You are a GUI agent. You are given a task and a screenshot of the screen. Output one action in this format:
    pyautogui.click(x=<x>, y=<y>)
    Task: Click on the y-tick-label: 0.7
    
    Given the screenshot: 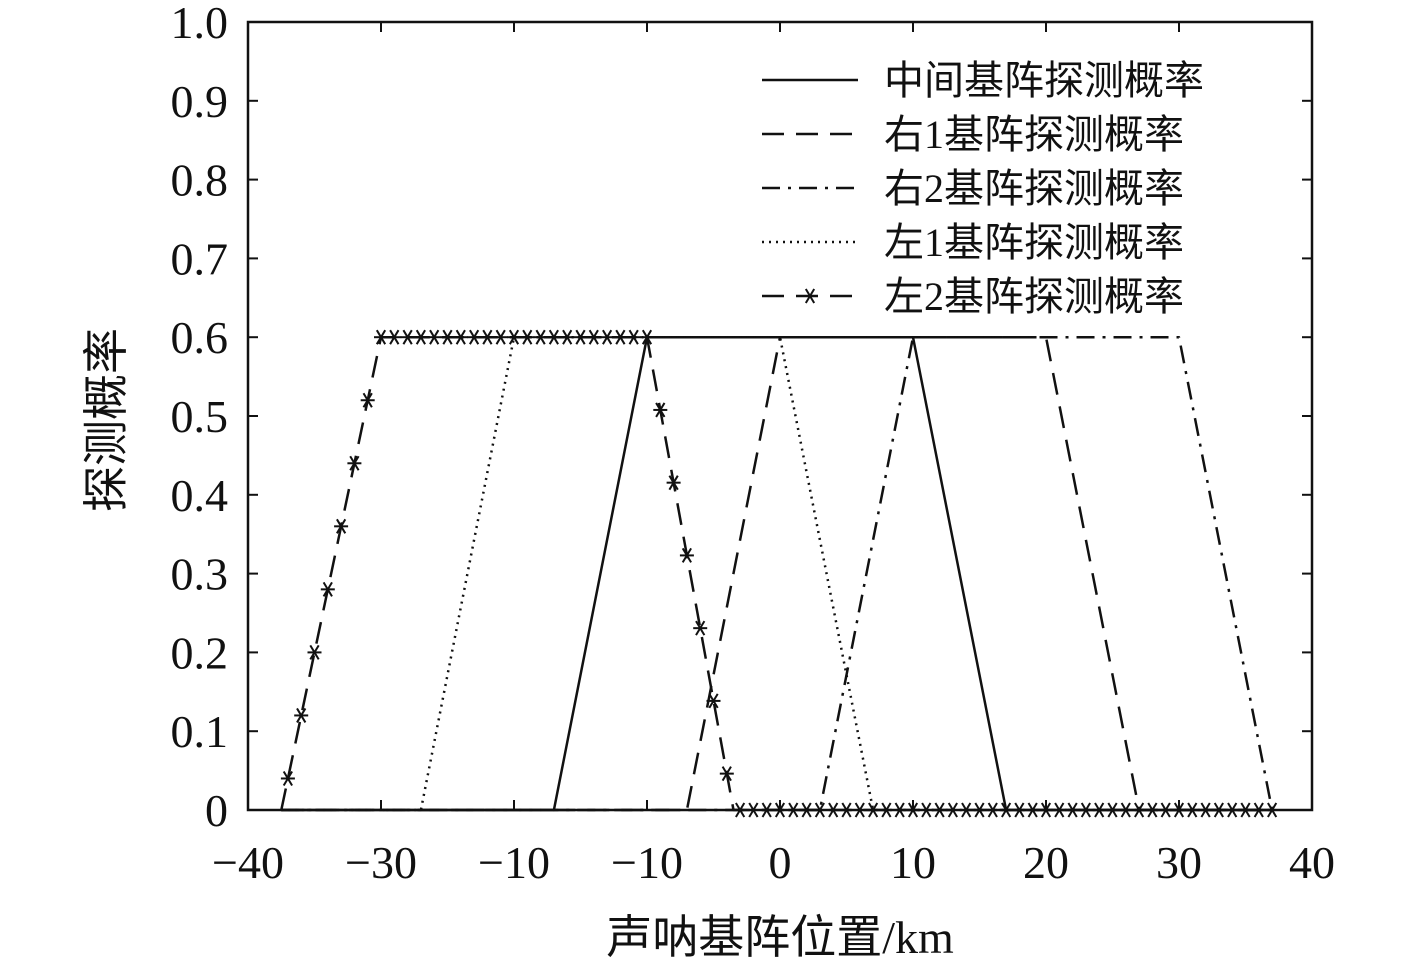 What is the action you would take?
    pyautogui.click(x=200, y=258)
    